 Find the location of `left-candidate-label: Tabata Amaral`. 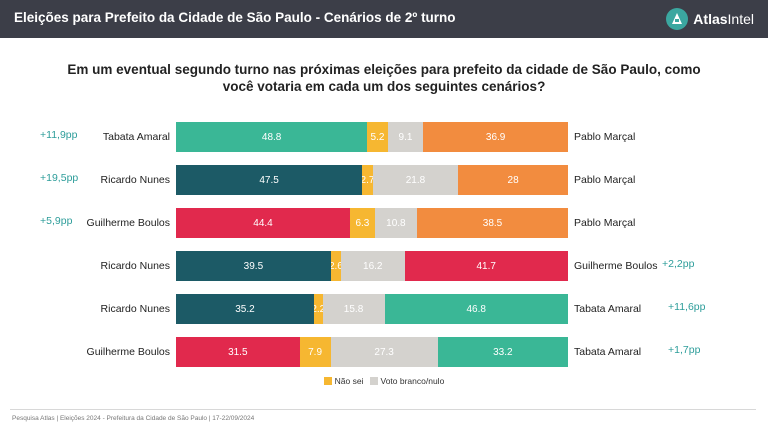

left-candidate-label: Tabata Amaral is located at coordinates (136, 137).